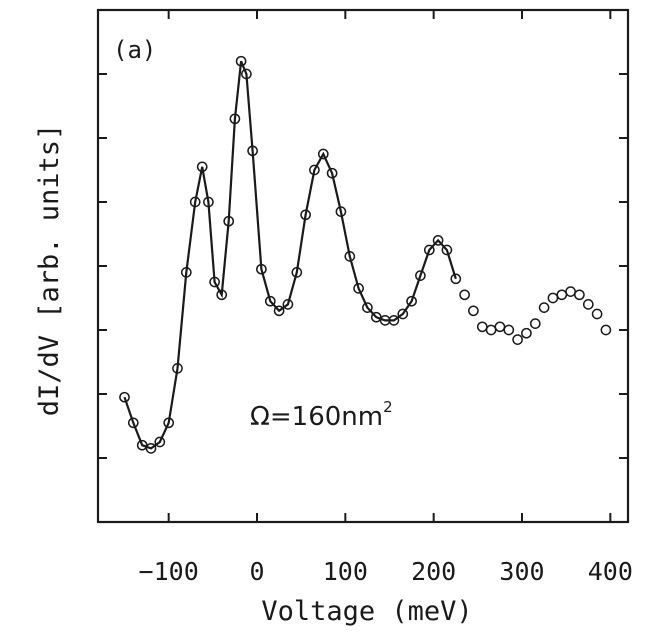  Describe the element at coordinates (386, 571) in the screenshot. I see `x-tick-labels: −100 0 100 200 300 400` at that location.